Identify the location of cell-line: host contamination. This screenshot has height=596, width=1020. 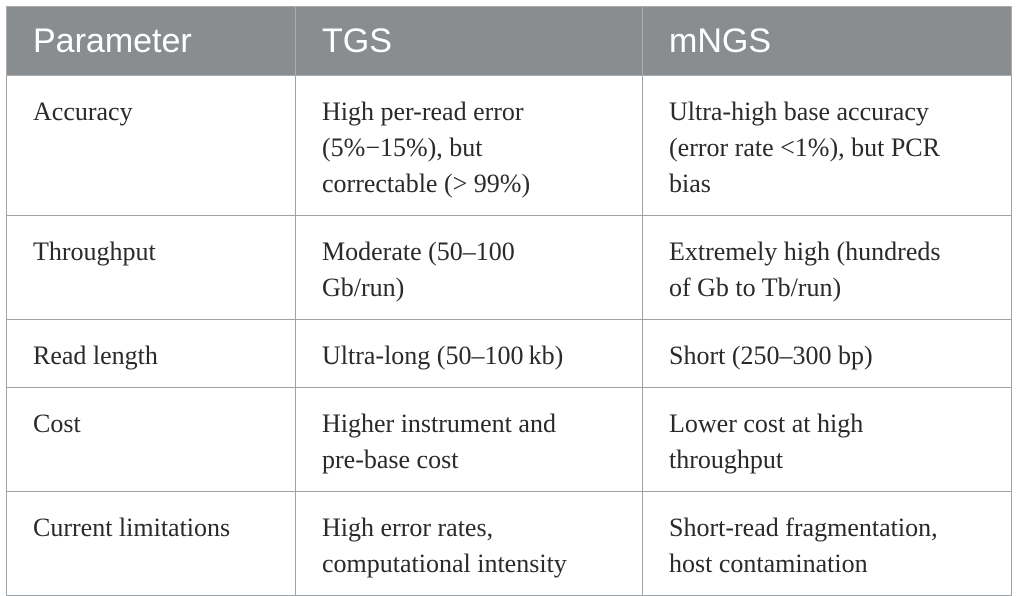
(768, 563).